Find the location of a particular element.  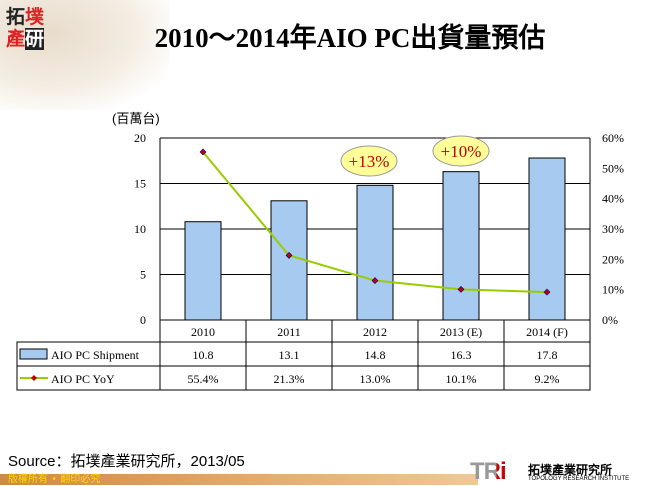

category-label: 2013 (E) is located at coordinates (461, 332).